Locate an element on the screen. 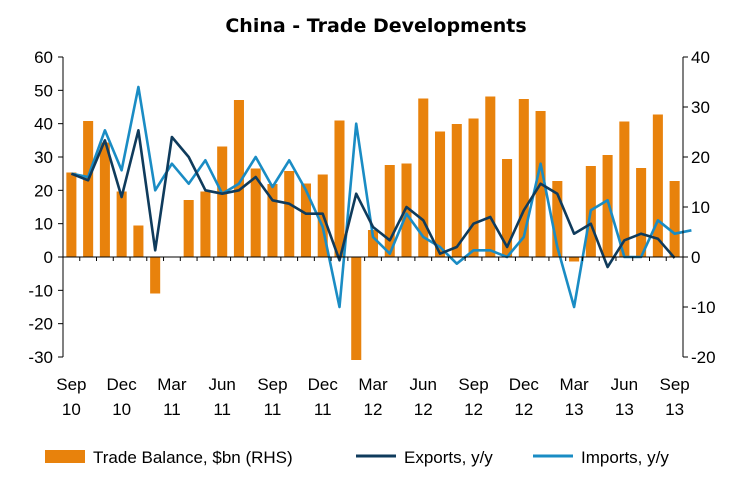 The image size is (747, 485). right-tick-label: 0 is located at coordinates (695, 257).